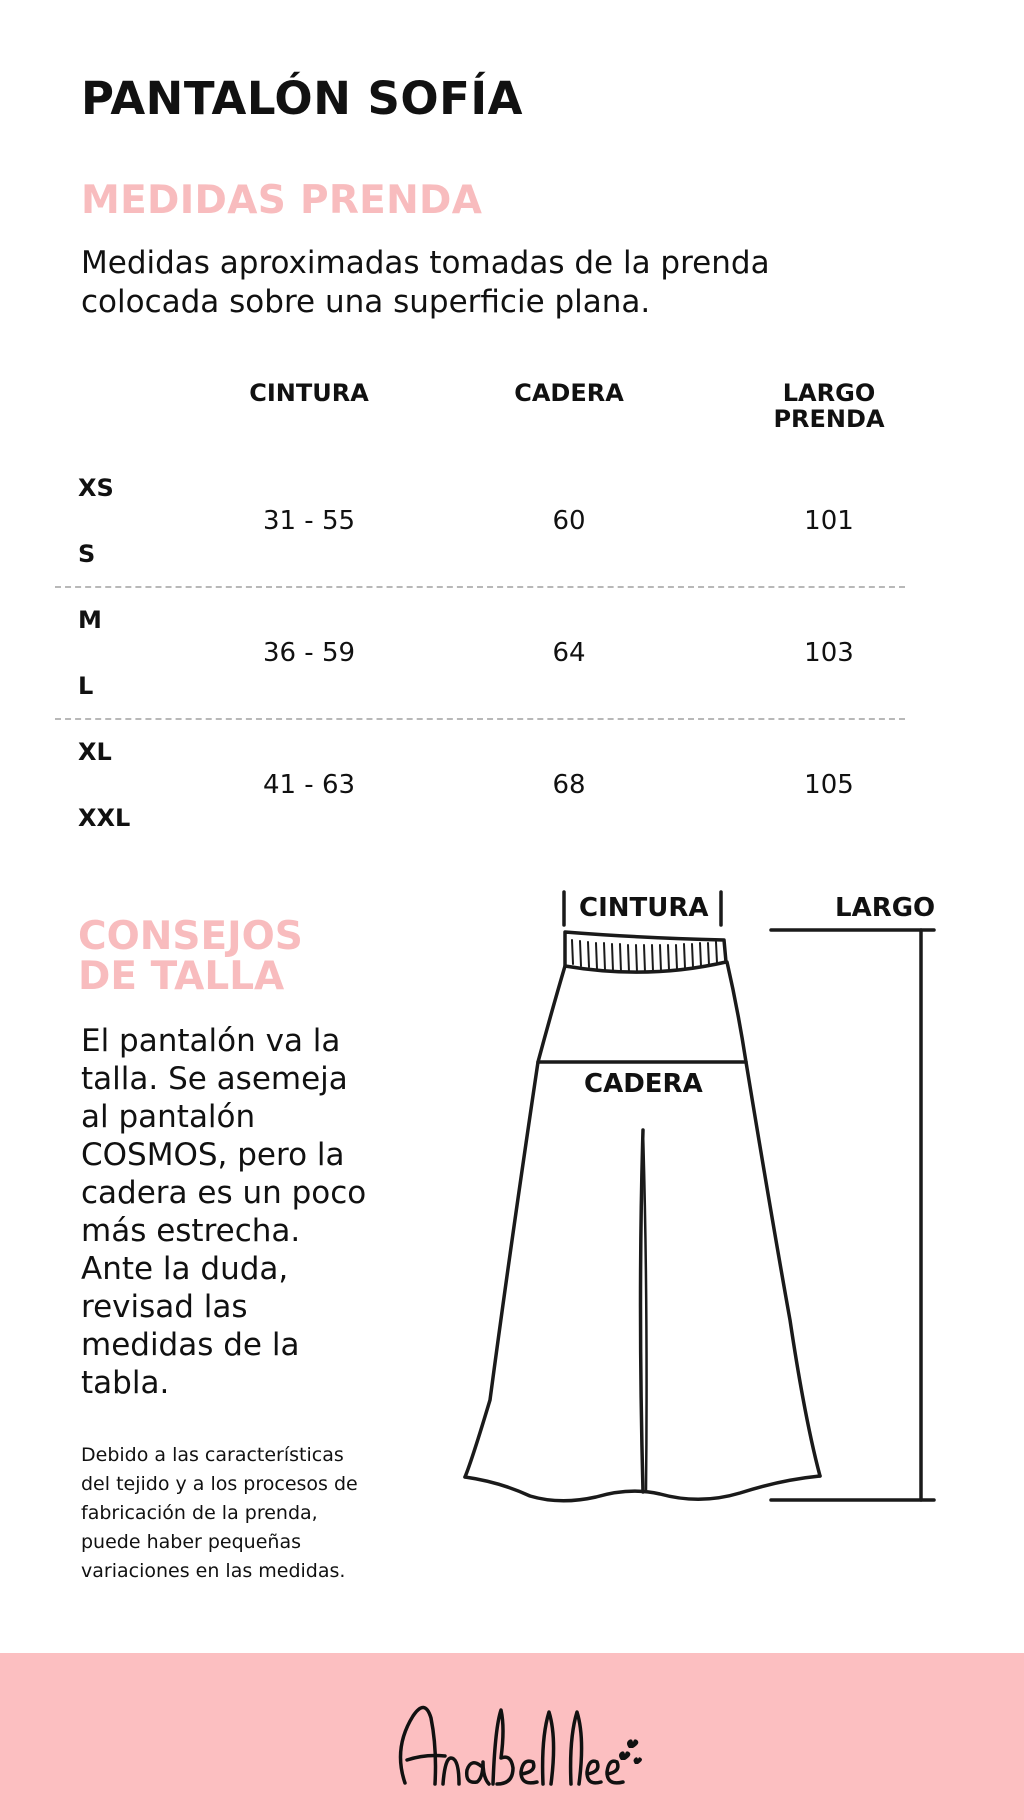 Image resolution: width=1024 pixels, height=1820 pixels. I want to click on center-seam, so click(641, 1311).